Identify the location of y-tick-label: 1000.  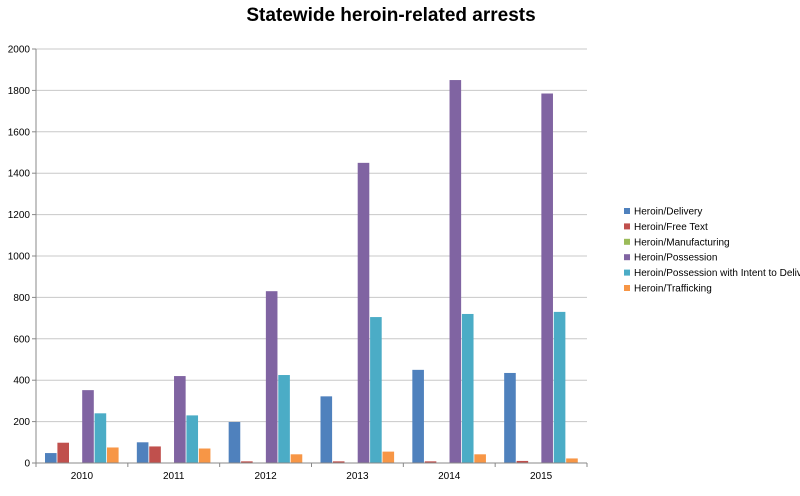
(19, 257).